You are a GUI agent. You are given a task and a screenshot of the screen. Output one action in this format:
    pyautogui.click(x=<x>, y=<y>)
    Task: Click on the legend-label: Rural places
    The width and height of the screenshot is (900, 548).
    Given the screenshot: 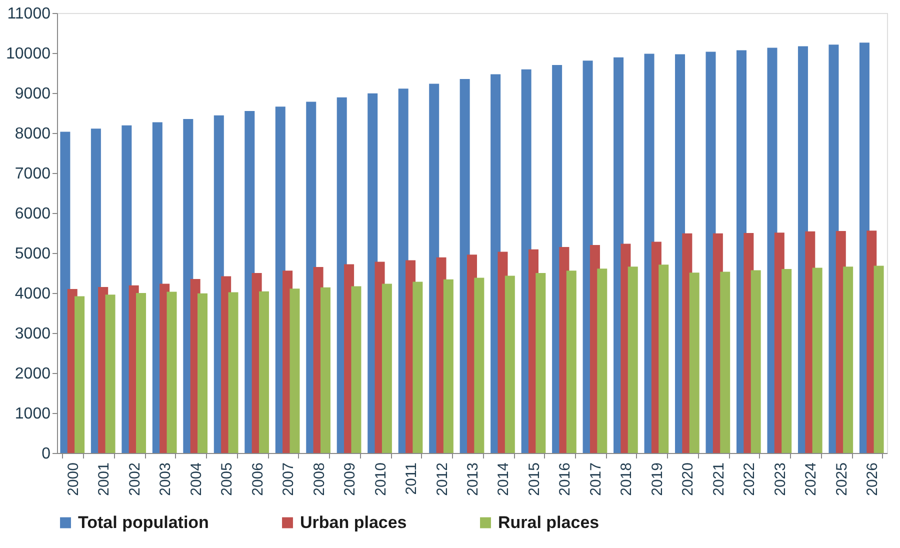 What is the action you would take?
    pyautogui.click(x=549, y=522)
    